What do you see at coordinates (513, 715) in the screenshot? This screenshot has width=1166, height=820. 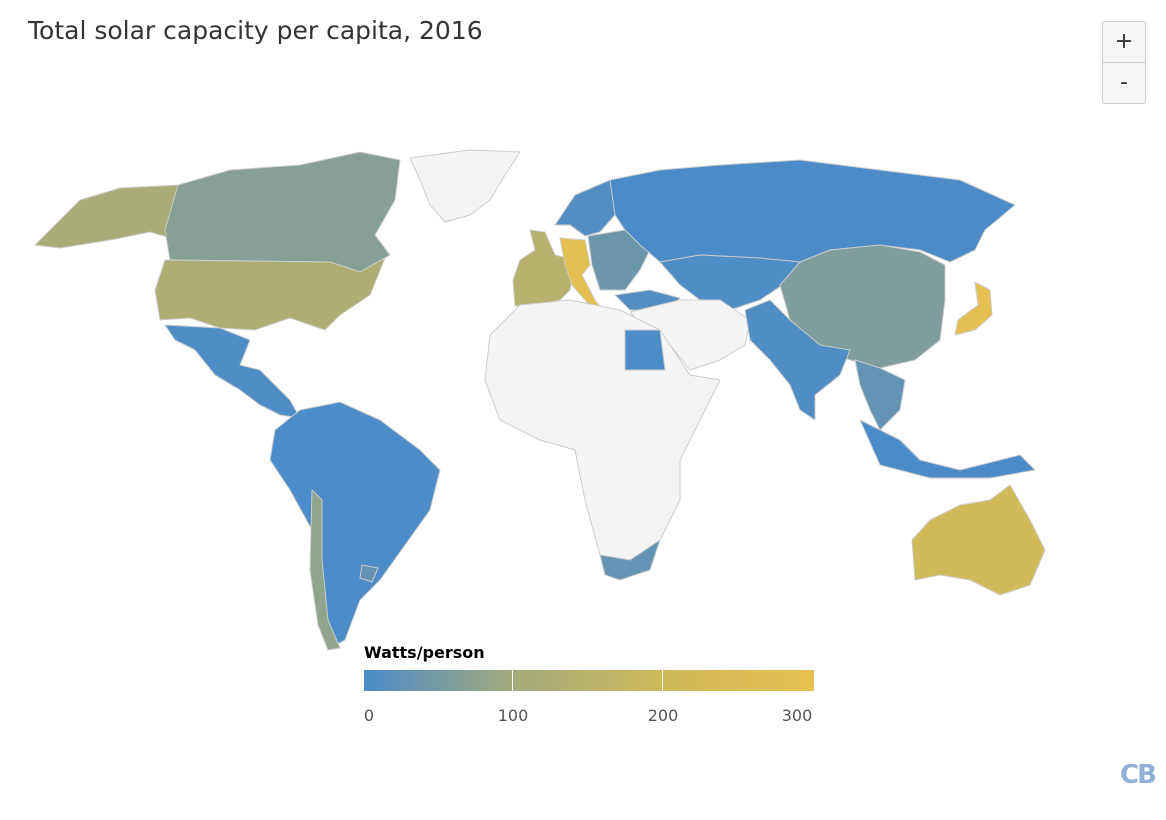 I see `legend-label-100: 100` at bounding box center [513, 715].